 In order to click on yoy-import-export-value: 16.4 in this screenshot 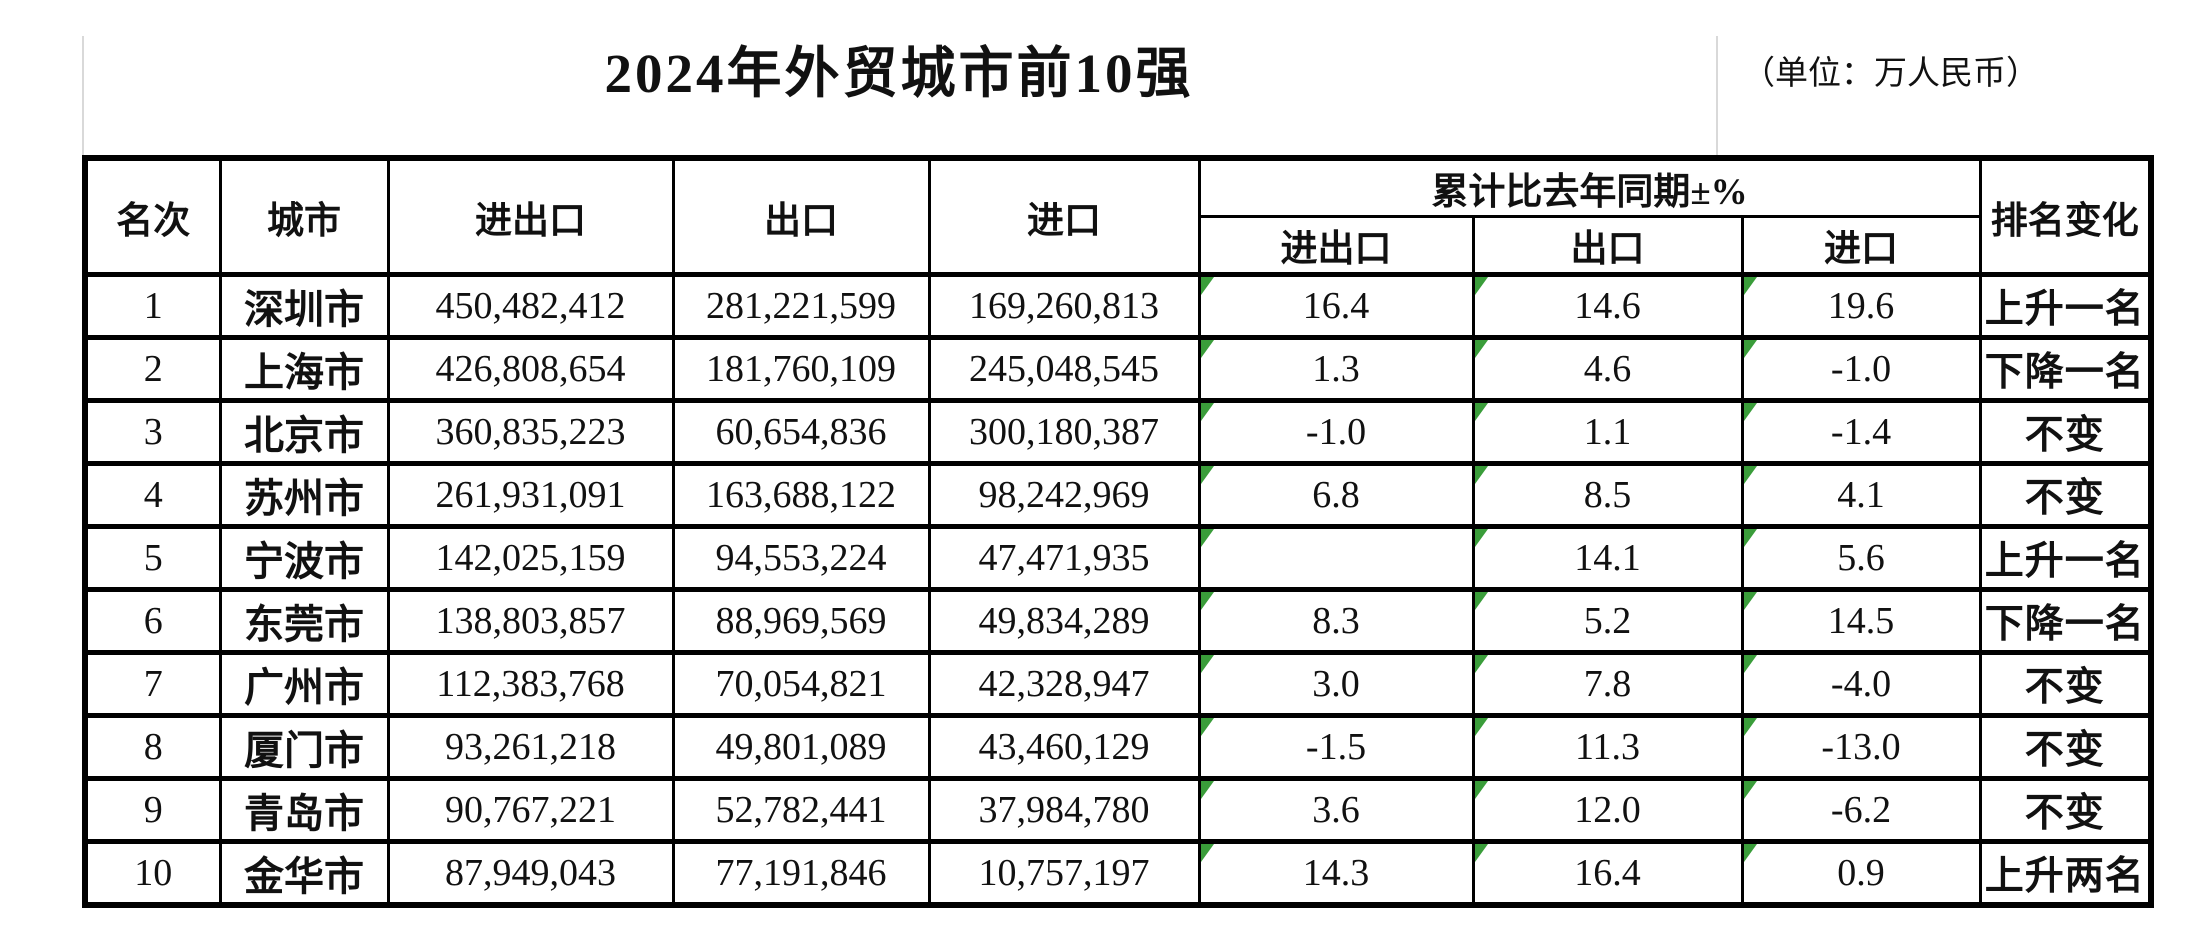, I will do `click(1336, 306)`.